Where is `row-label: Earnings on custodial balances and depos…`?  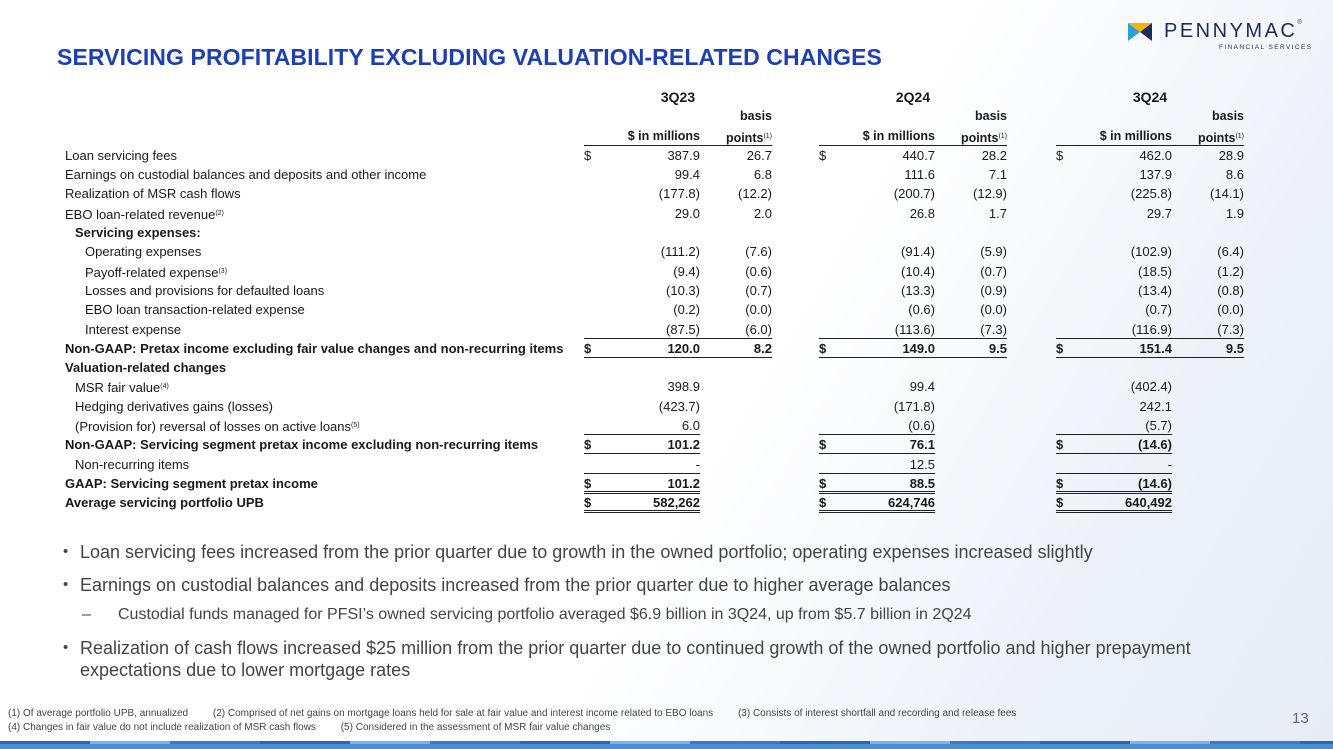
row-label: Earnings on custodial balances and depos… is located at coordinates (246, 175).